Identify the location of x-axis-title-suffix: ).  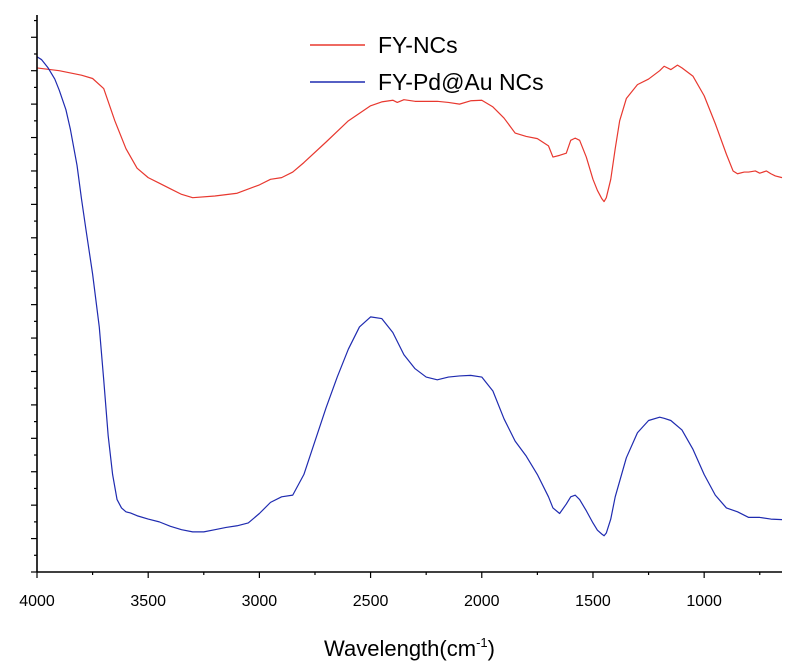
(491, 648).